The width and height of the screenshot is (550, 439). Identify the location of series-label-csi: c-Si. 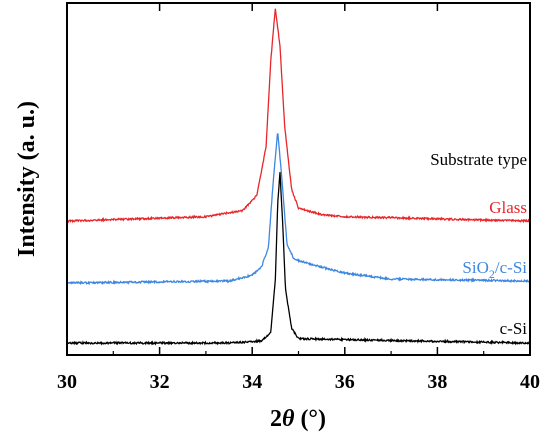
(514, 328).